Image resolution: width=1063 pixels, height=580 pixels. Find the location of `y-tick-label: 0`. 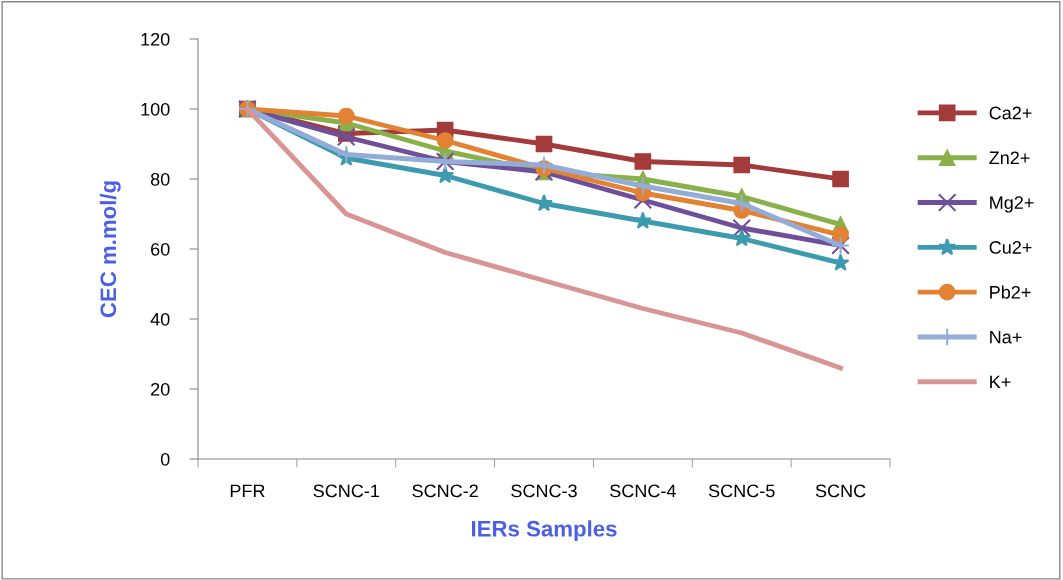

y-tick-label: 0 is located at coordinates (165, 459).